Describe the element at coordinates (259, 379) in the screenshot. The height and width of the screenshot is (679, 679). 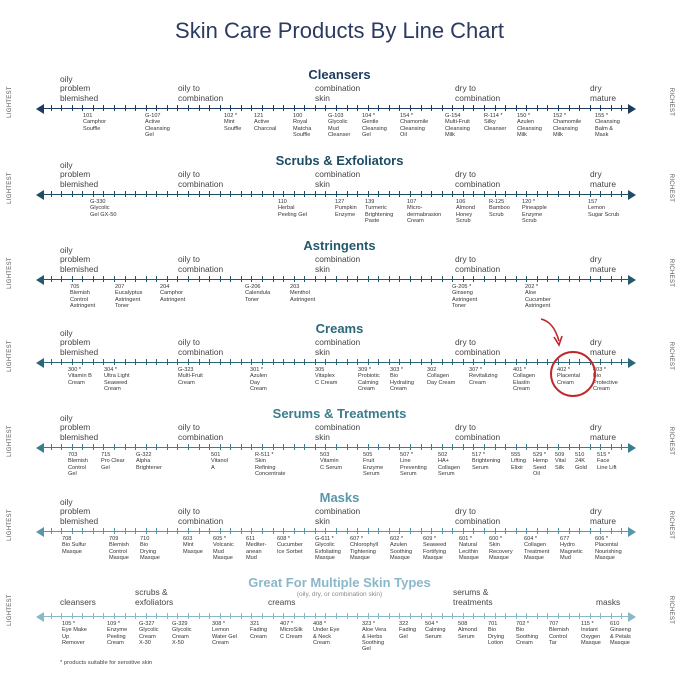
I see `product-label: 301 * Azulen Day Cream` at that location.